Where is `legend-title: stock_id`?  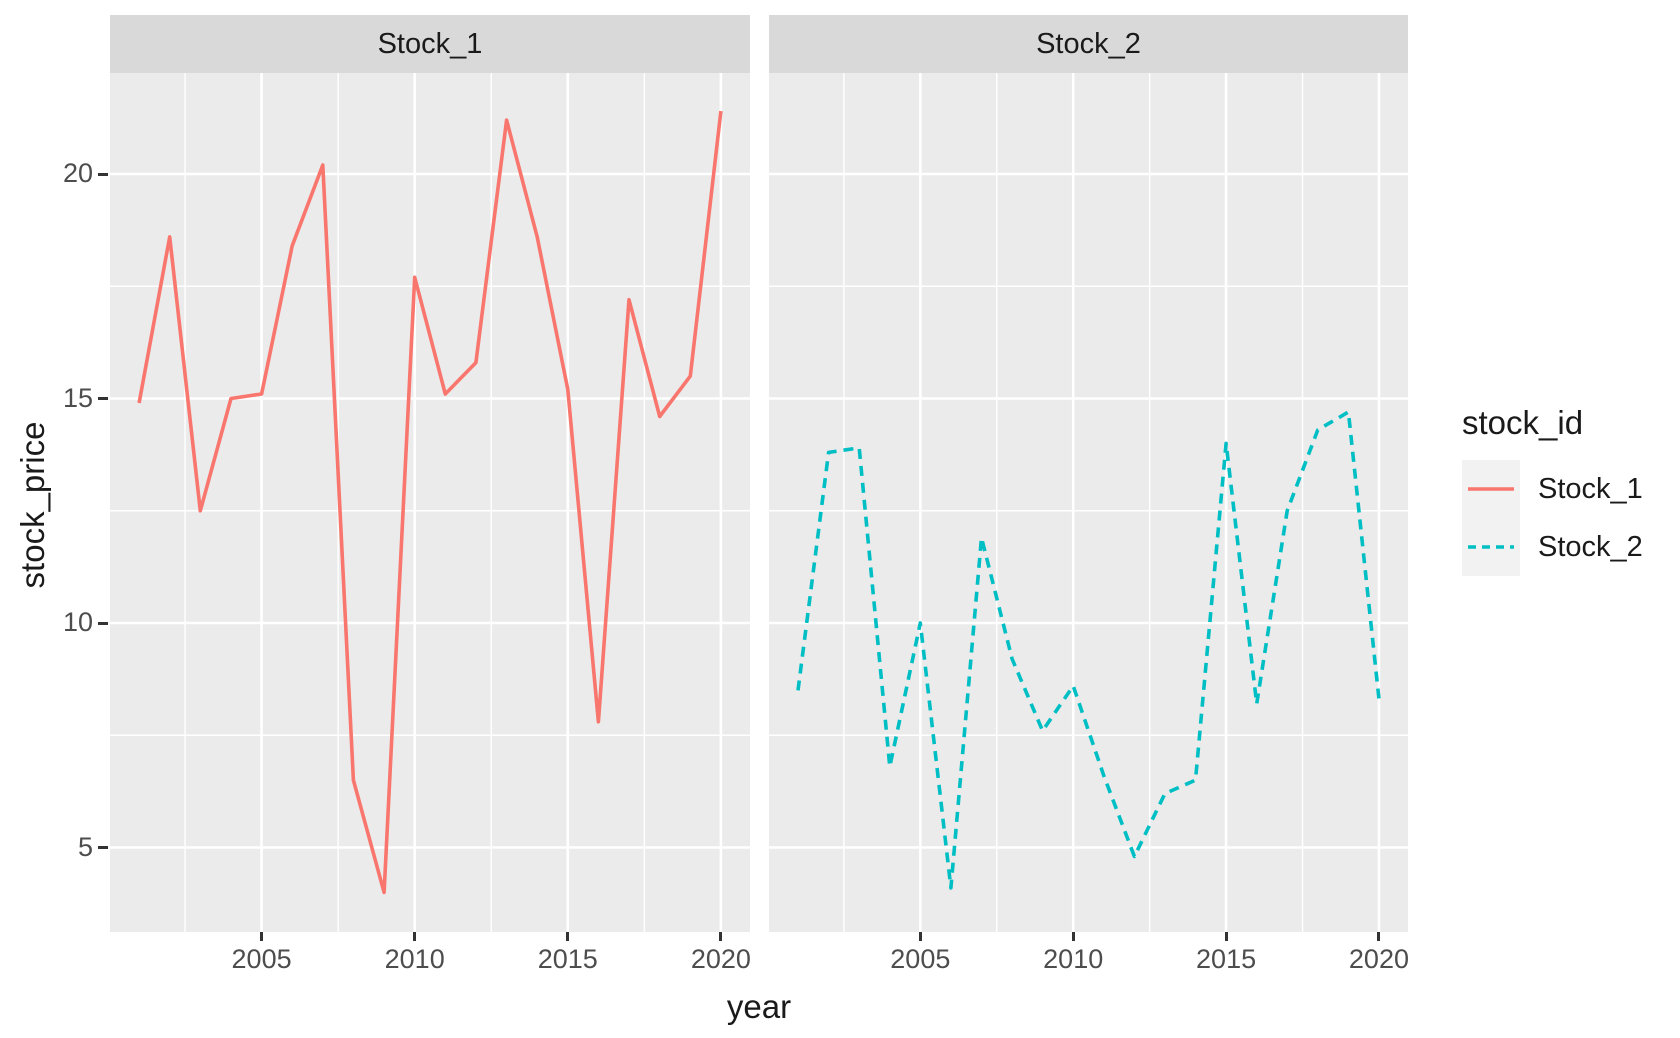
legend-title: stock_id is located at coordinates (1523, 422).